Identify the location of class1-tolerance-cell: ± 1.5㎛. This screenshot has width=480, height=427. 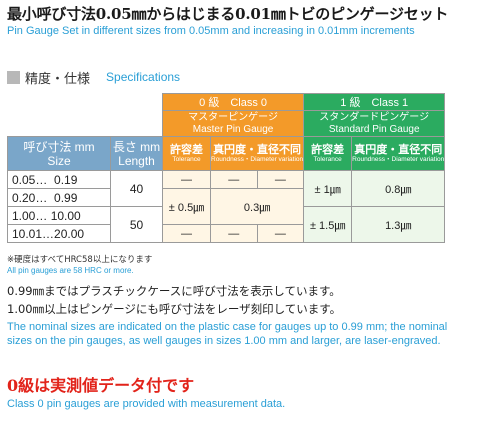
(328, 224).